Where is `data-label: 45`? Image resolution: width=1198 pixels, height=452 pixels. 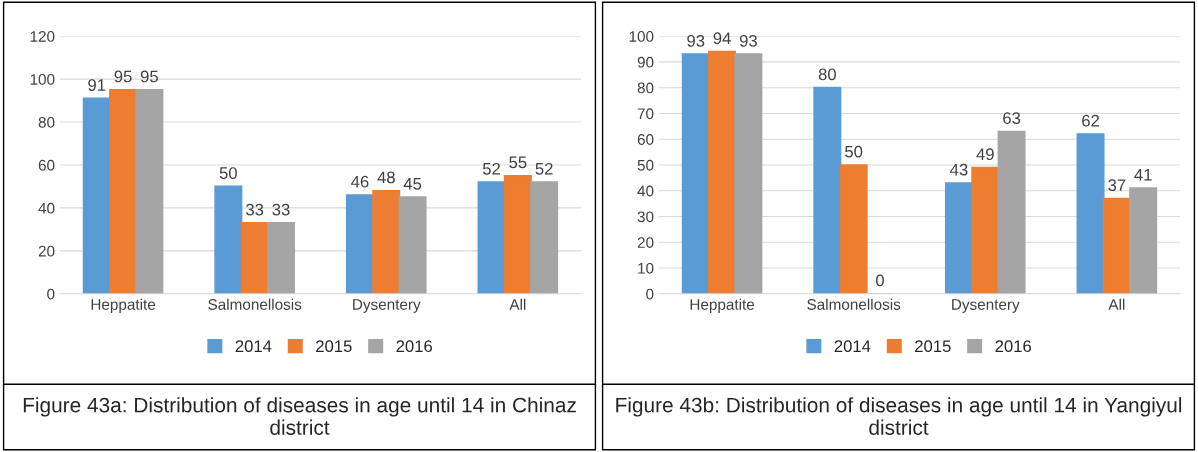
data-label: 45 is located at coordinates (412, 184).